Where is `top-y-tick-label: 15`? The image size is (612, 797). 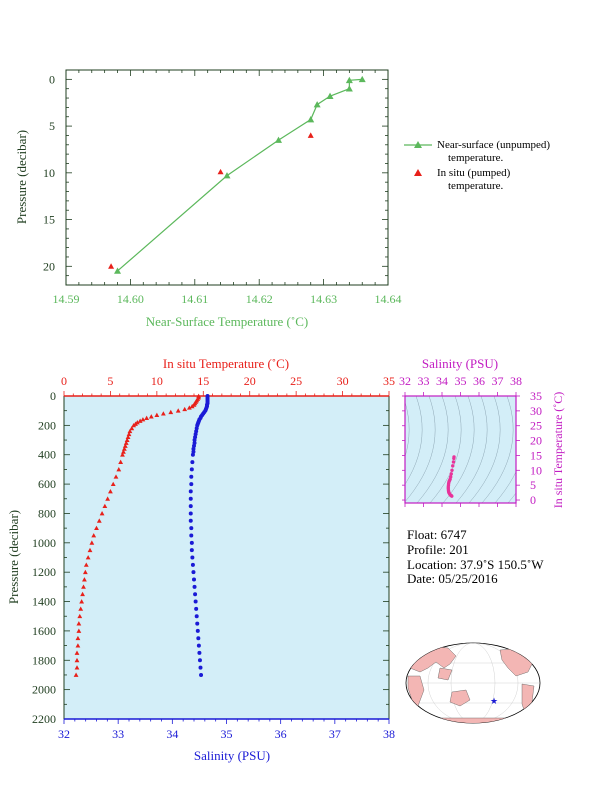 top-y-tick-label: 15 is located at coordinates (49, 220).